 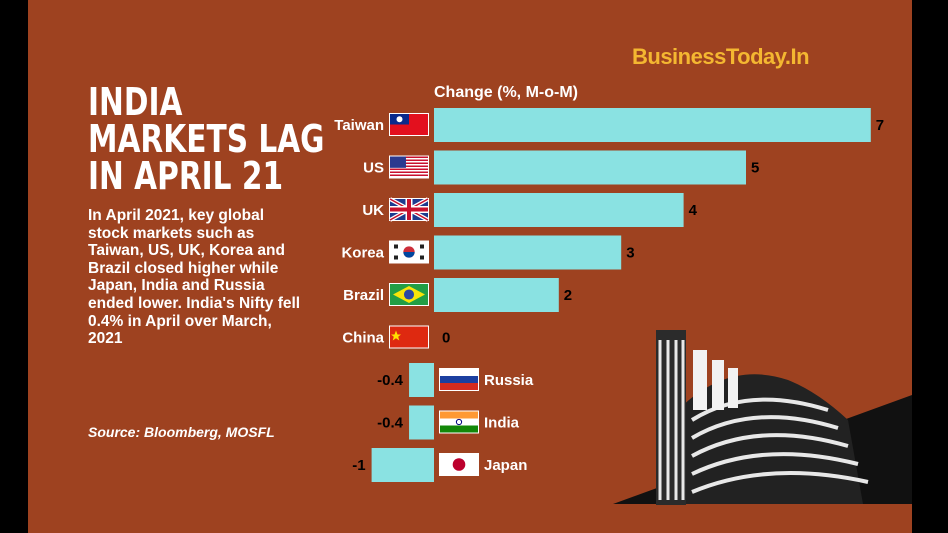 I want to click on brand-logo: BusinessToday.In, so click(x=721, y=56).